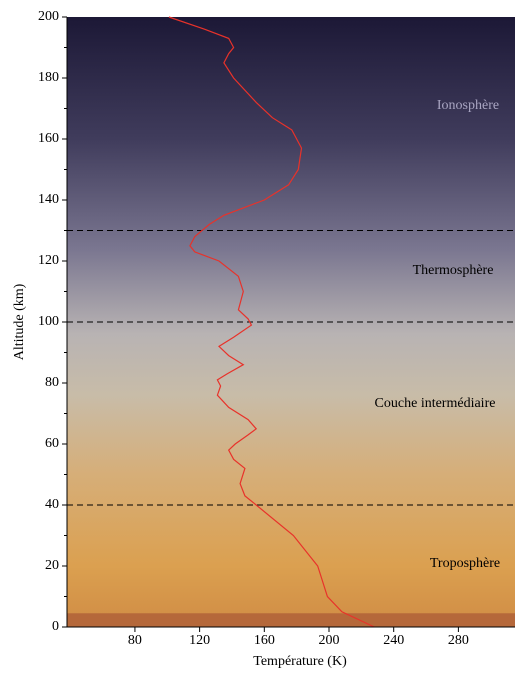 This screenshot has width=515, height=673. Describe the element at coordinates (52, 565) in the screenshot. I see `y-tick-label: 20` at that location.